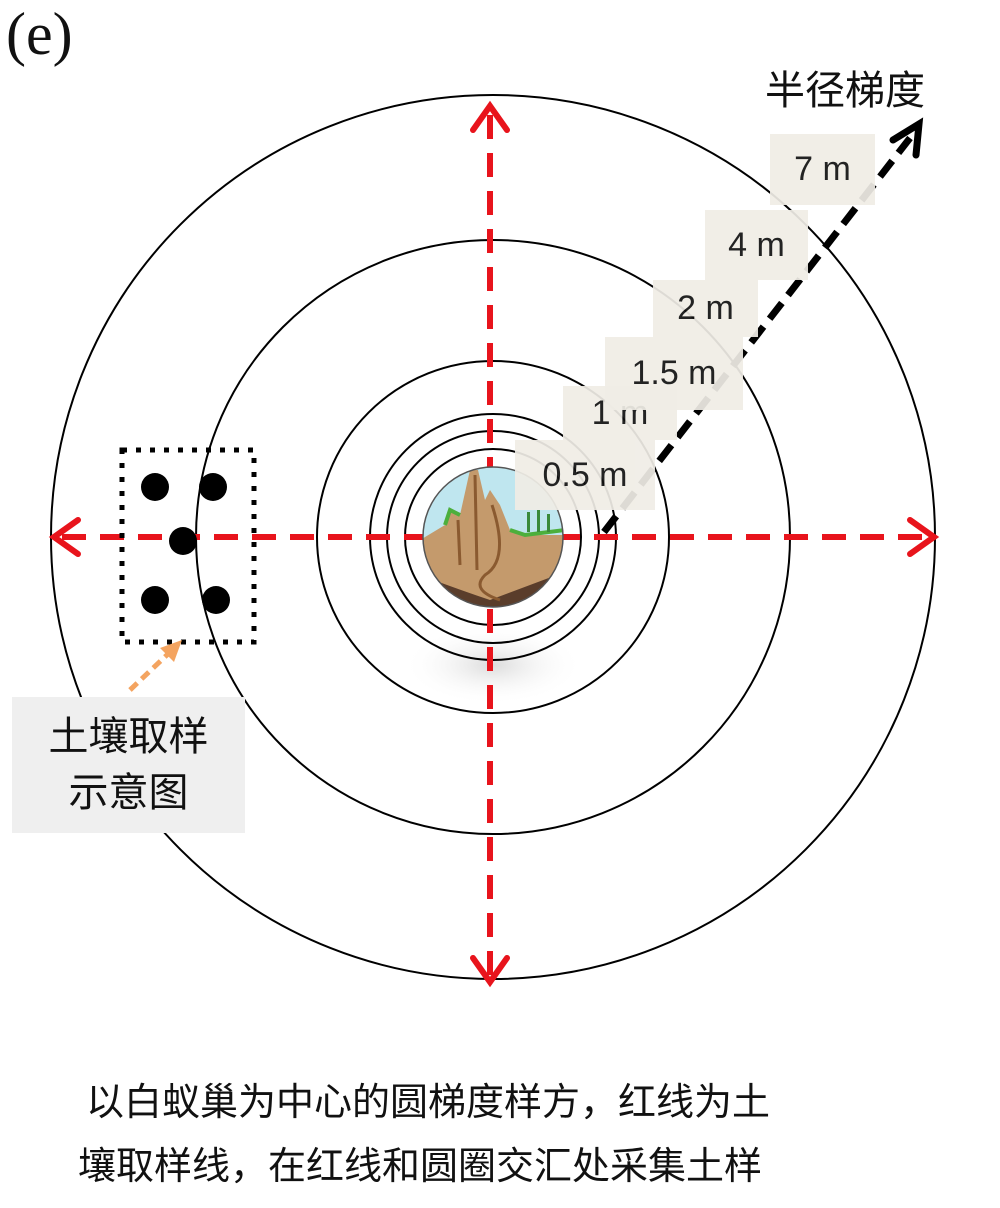  I want to click on sampling-quadrat, so click(188, 546).